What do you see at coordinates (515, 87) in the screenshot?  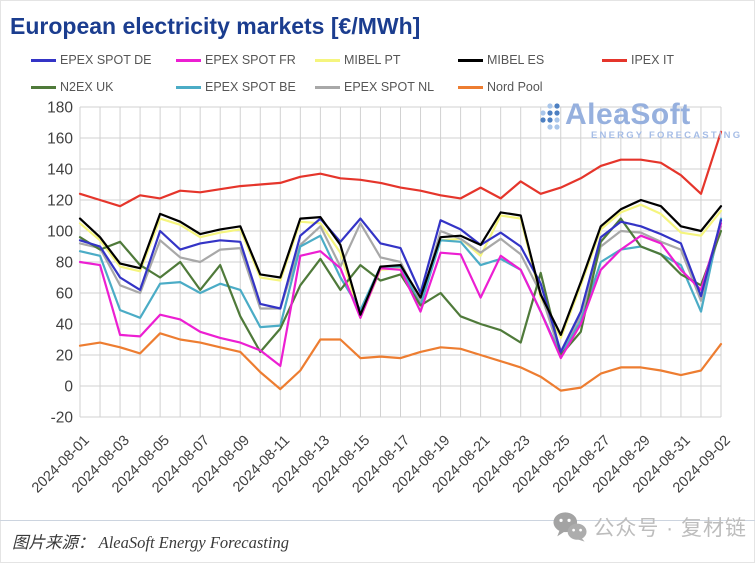 I see `legend-label-nord-pool: Nord Pool` at bounding box center [515, 87].